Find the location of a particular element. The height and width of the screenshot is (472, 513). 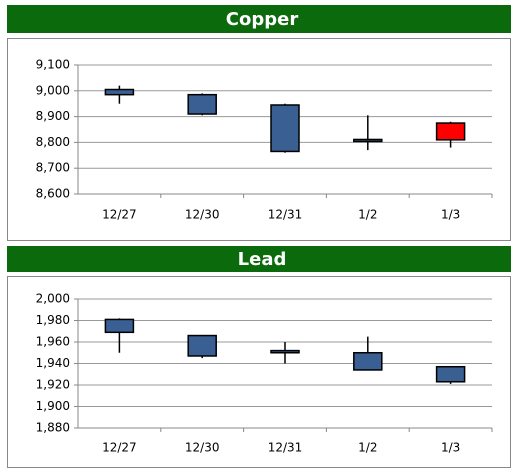

y-tick-label: 8,700 is located at coordinates (53, 168).